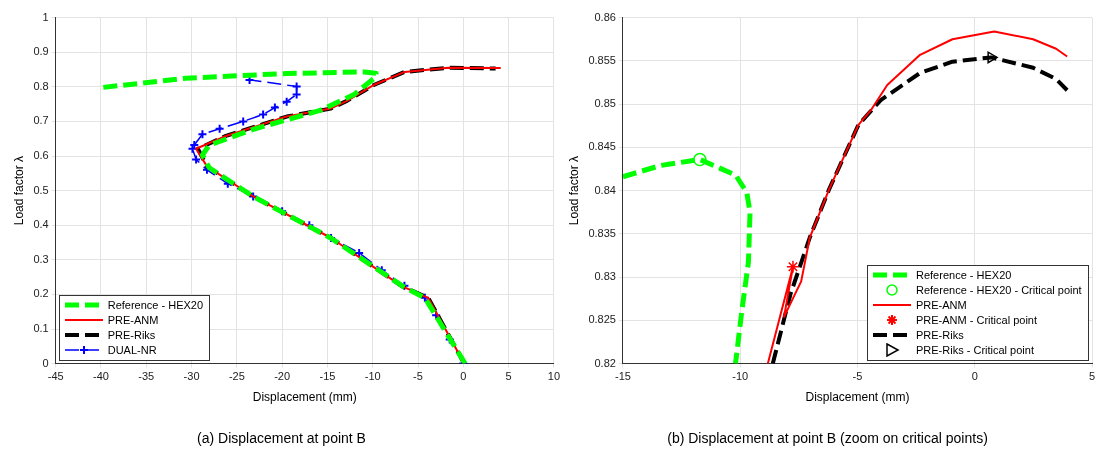 This screenshot has height=461, width=1110. What do you see at coordinates (146, 376) in the screenshot?
I see `x-tick-label: -35` at bounding box center [146, 376].